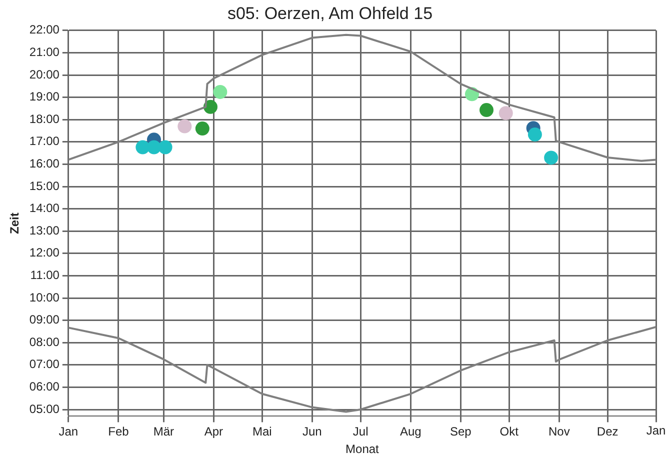 Image resolution: width=672 pixels, height=457 pixels. What do you see at coordinates (44, 364) in the screenshot?
I see `y-tick-label: 07:00` at bounding box center [44, 364].